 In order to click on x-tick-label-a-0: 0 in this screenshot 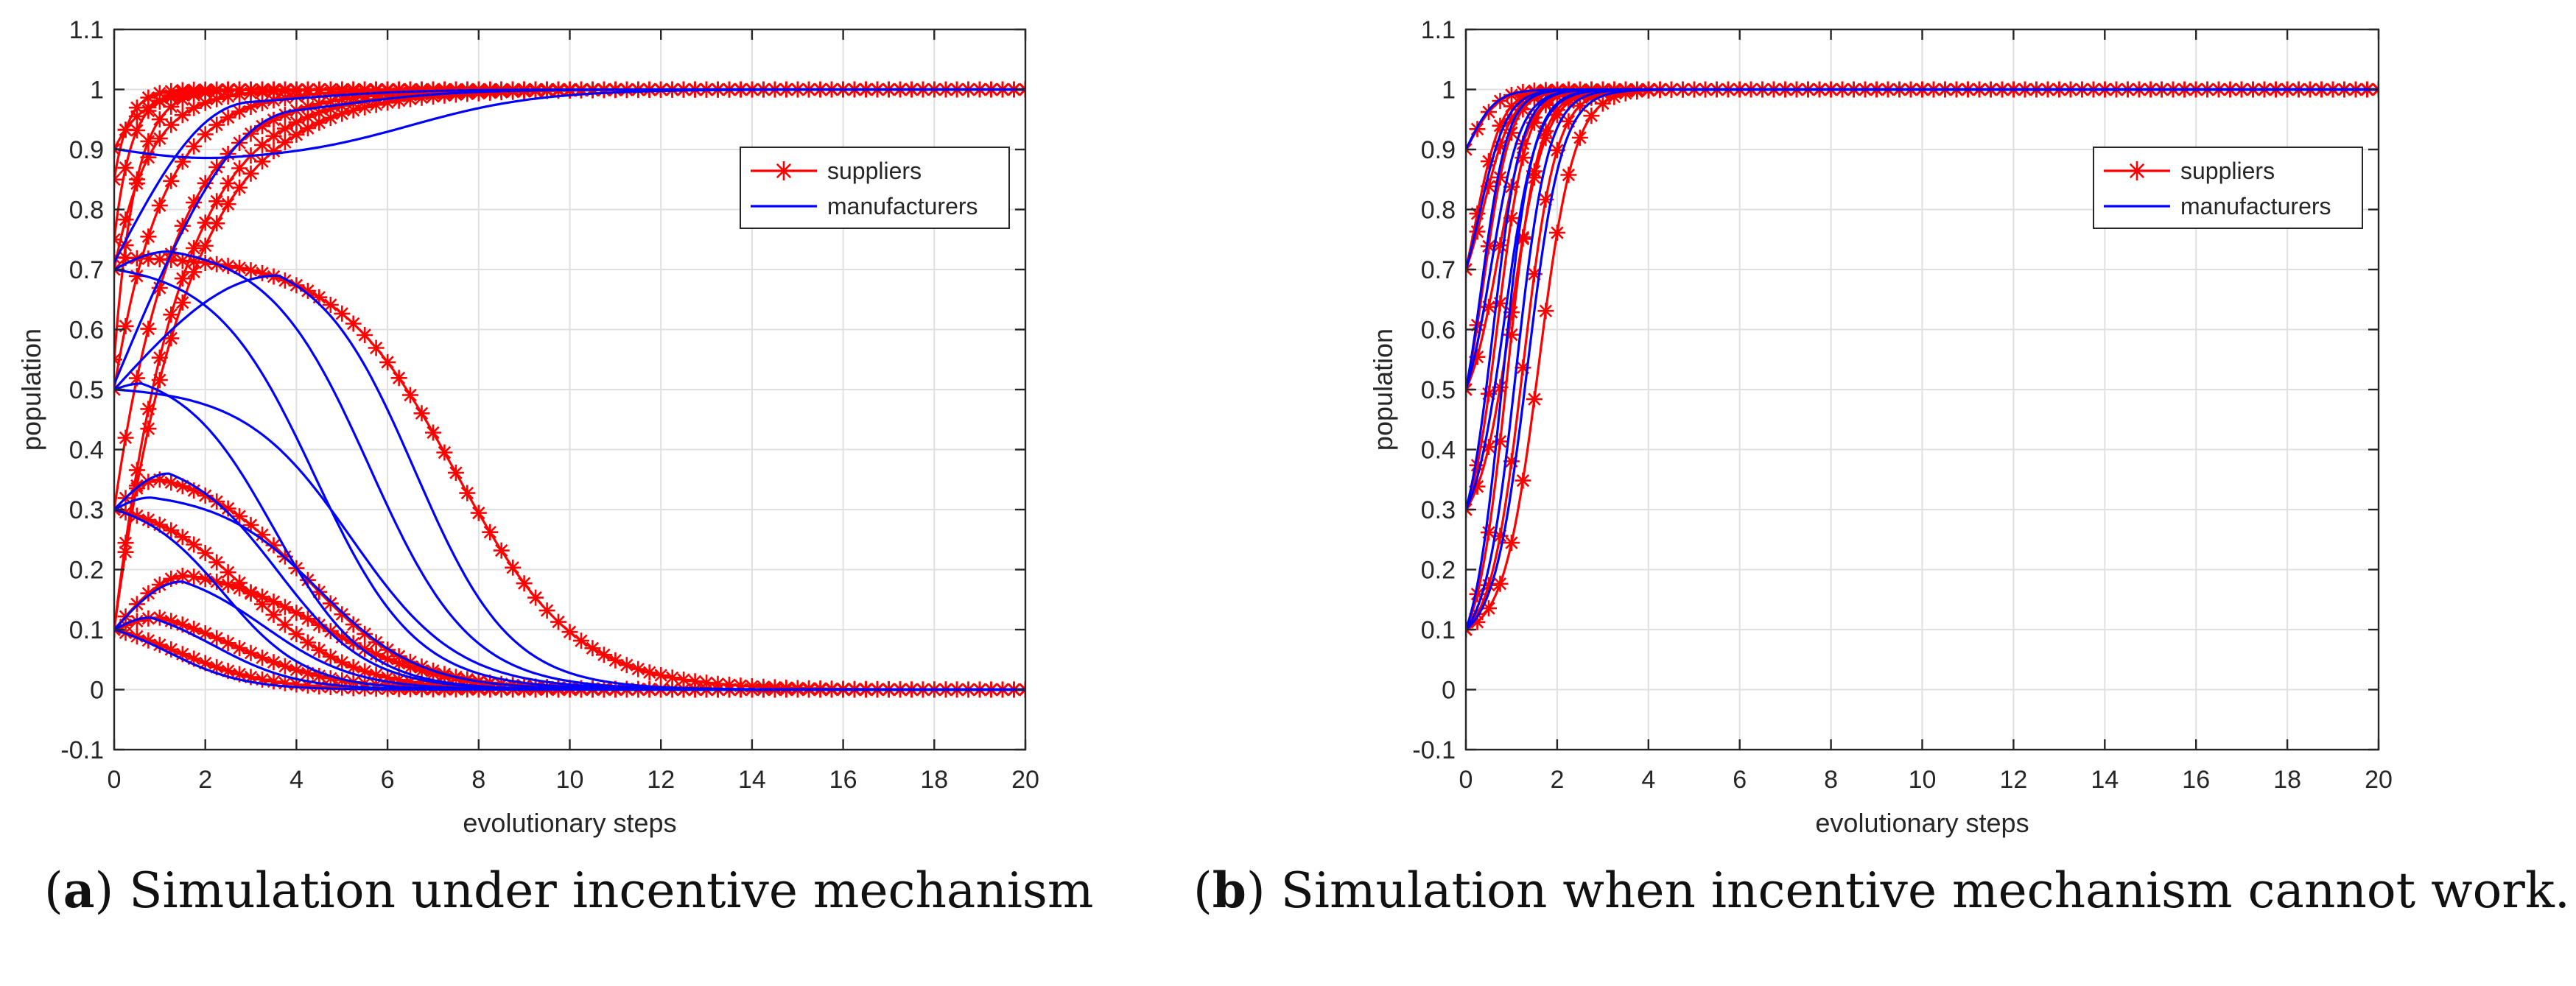, I will do `click(115, 780)`.